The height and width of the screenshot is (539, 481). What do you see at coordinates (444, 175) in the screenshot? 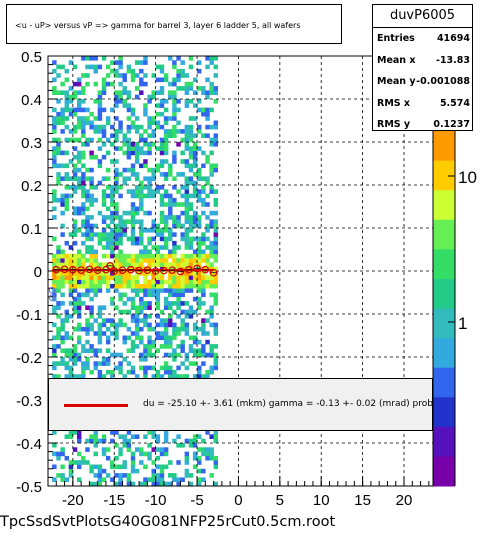
I see `palette-segment` at bounding box center [444, 175].